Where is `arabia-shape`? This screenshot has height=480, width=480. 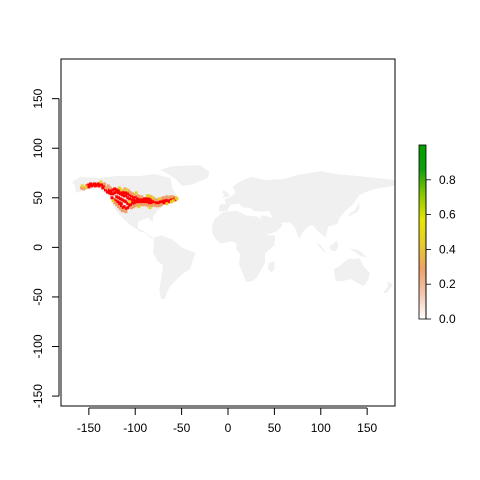 arabia-shape is located at coordinates (271, 225).